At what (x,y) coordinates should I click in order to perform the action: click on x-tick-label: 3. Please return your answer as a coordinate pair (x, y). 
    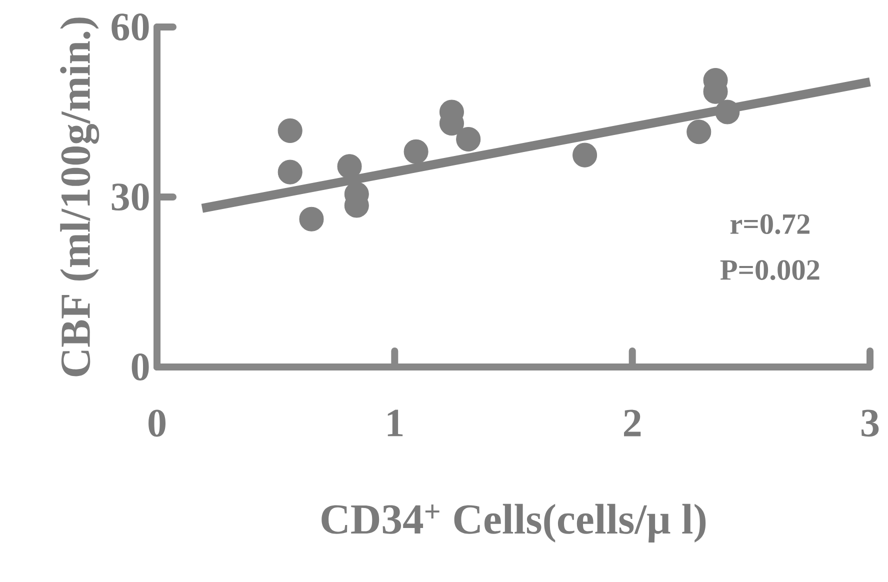
    Looking at the image, I should click on (870, 423).